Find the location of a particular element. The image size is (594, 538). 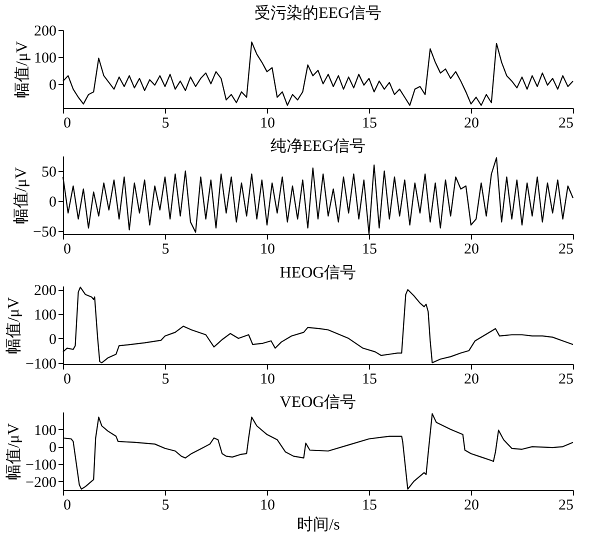

chart-title: HEOG信号 is located at coordinates (318, 273).